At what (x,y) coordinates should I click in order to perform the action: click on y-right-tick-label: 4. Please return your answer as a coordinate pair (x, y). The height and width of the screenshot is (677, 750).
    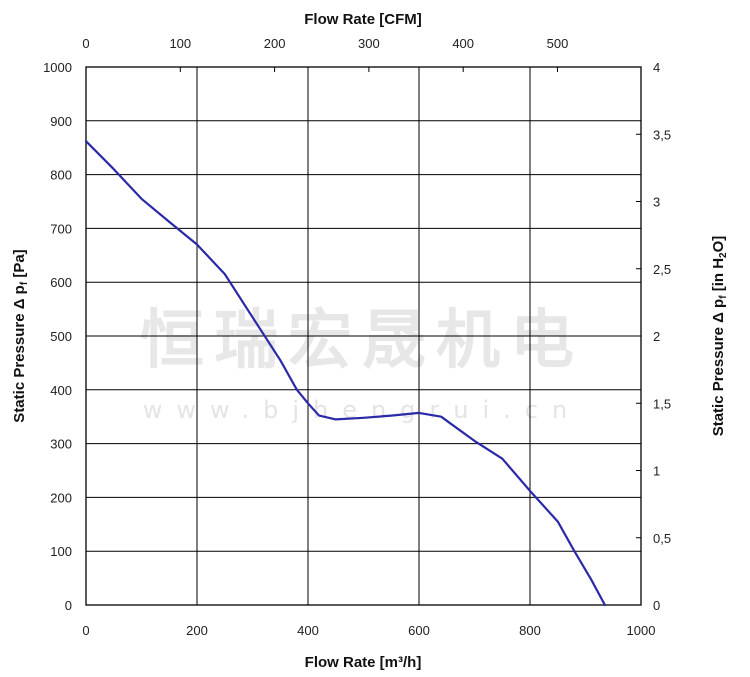
    Looking at the image, I should click on (656, 67).